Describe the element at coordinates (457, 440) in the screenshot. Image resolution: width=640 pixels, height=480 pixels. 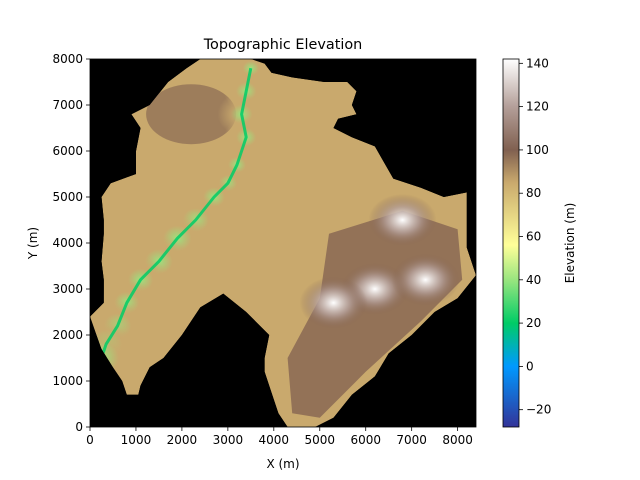
I see `x-tick-label: 8000` at that location.